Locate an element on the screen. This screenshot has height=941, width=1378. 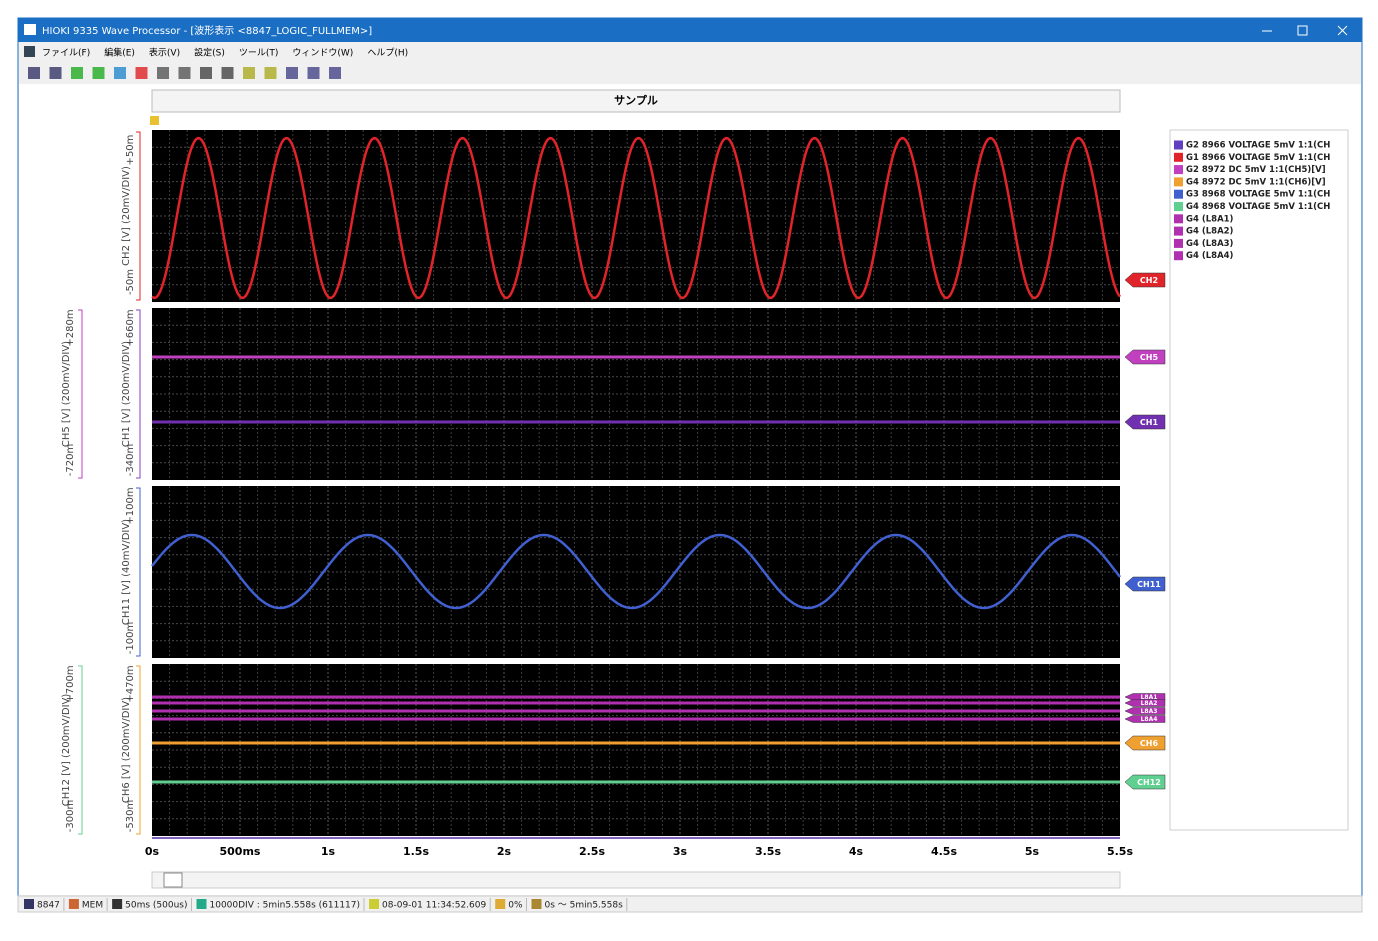
menu-item: 編集(E) is located at coordinates (119, 53).